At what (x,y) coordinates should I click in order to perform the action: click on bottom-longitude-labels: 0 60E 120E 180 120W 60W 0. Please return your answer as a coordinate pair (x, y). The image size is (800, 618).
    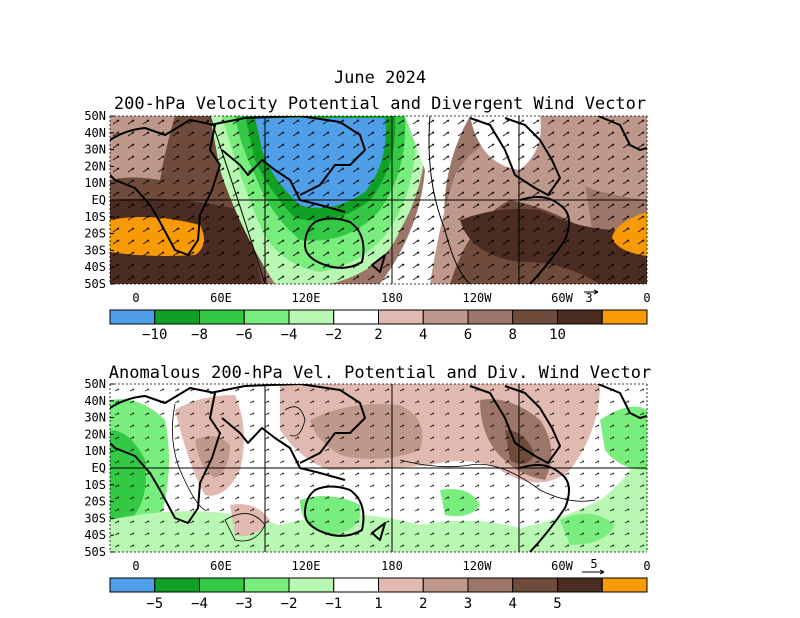
    Looking at the image, I should click on (391, 566).